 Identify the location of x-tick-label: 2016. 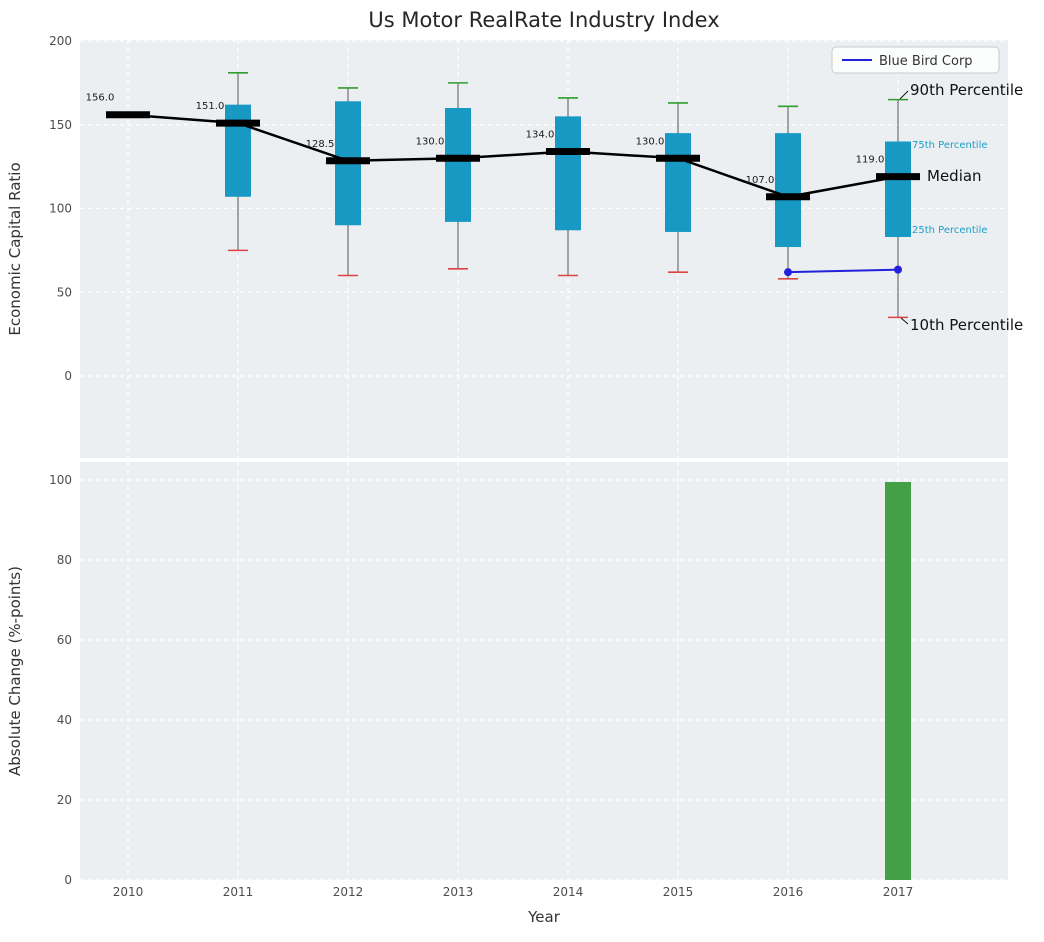
(788, 892).